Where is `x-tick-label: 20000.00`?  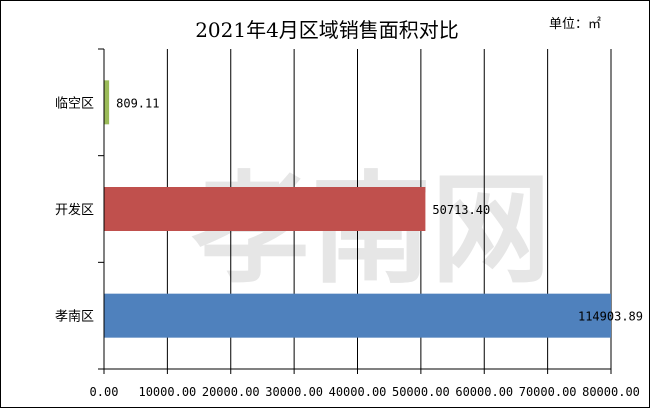 x-tick-label: 20000.00 is located at coordinates (231, 392).